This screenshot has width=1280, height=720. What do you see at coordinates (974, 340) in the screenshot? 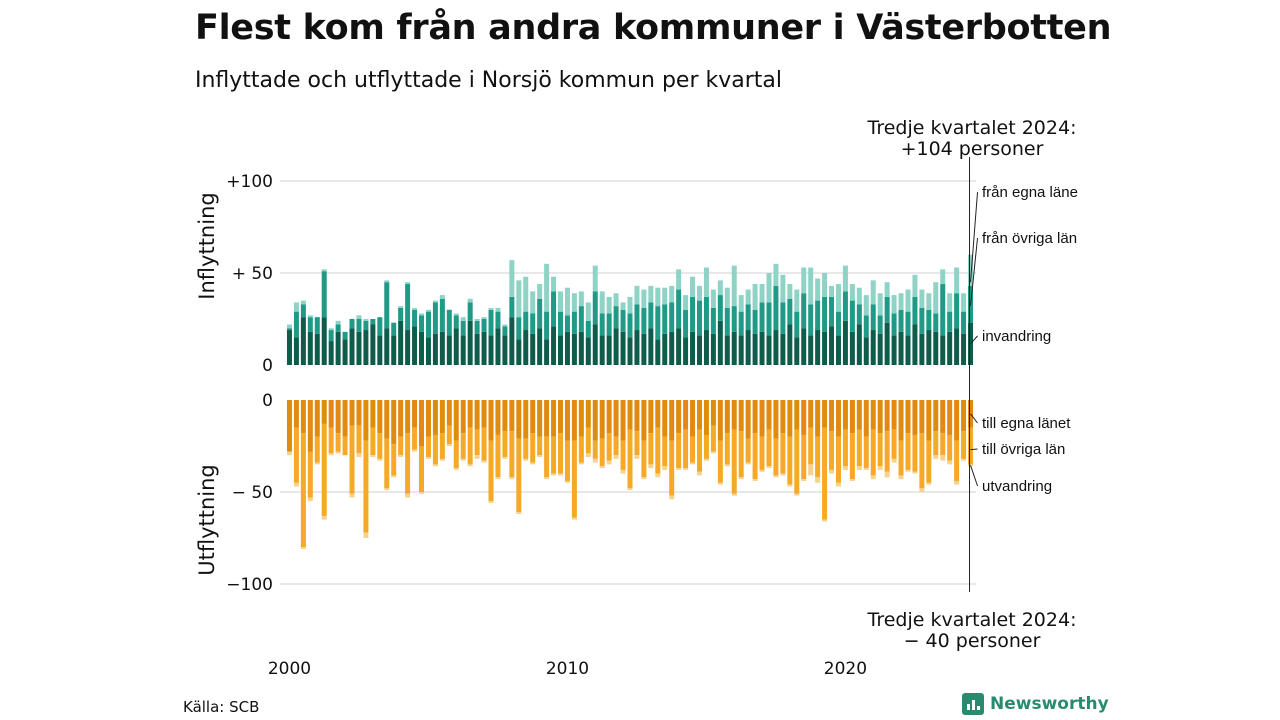
I see `leader-line-inflyttning` at bounding box center [974, 340].